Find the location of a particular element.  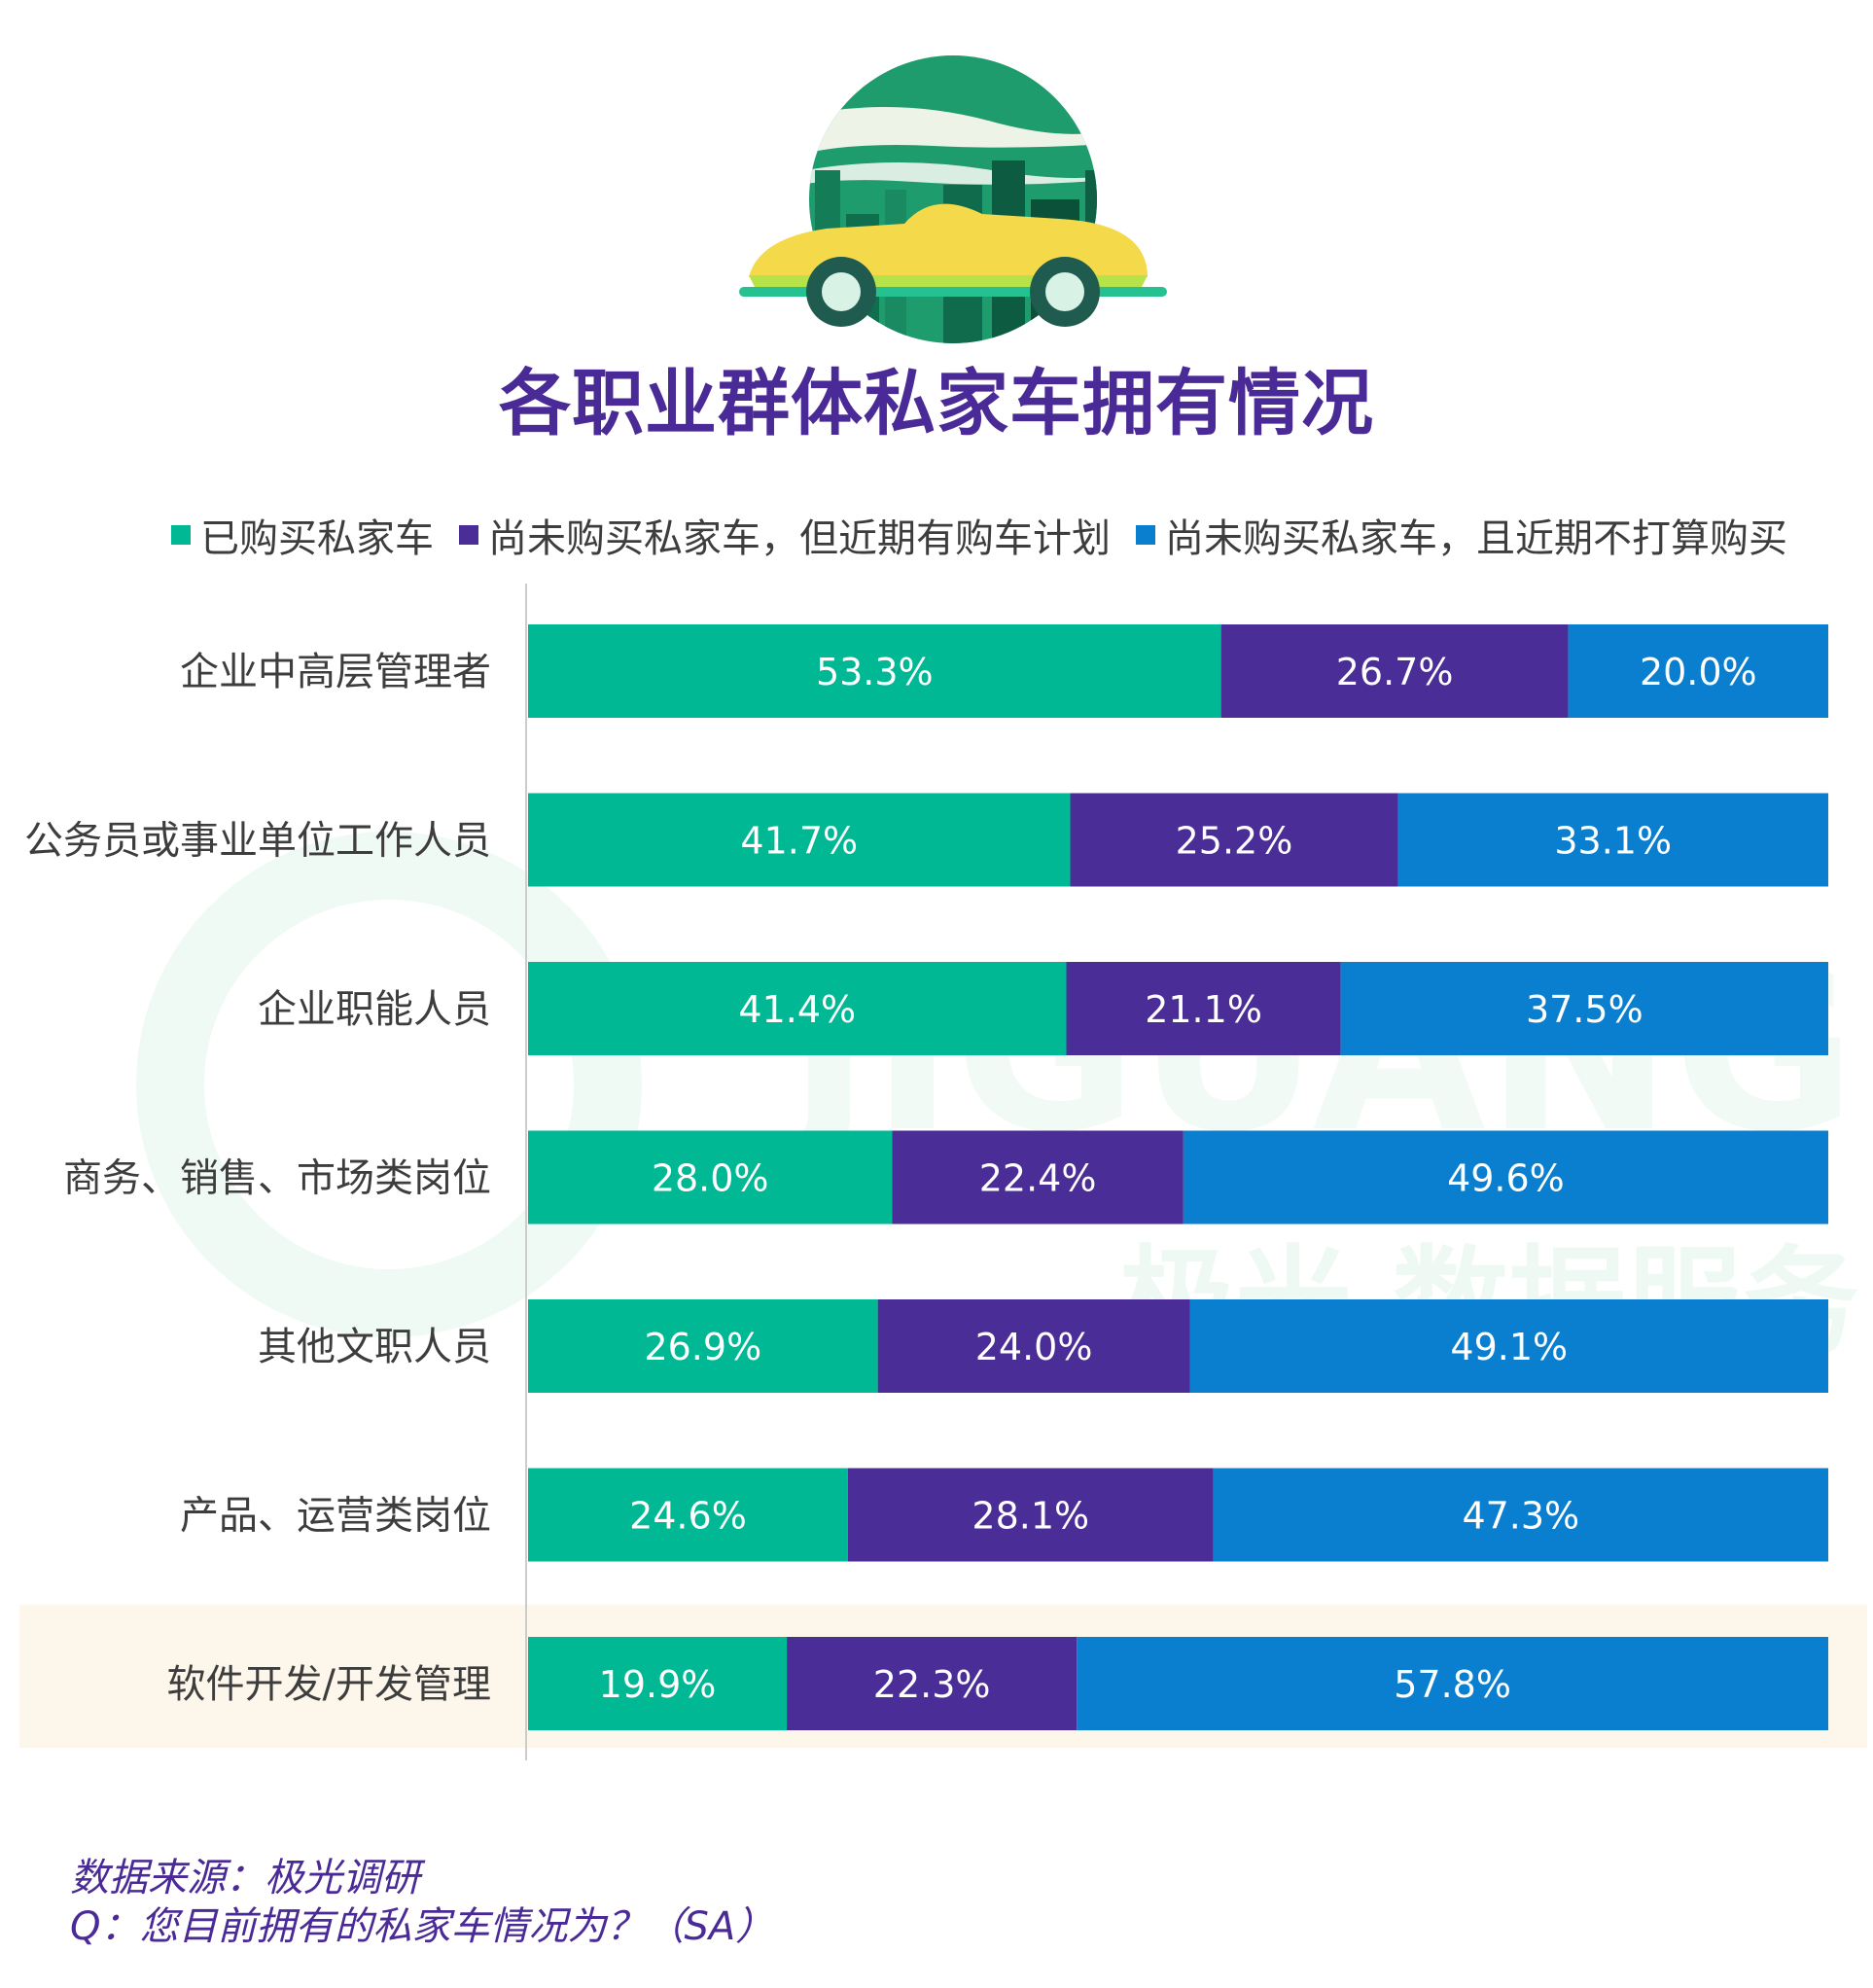

data-label: 49.6% is located at coordinates (1506, 1178).